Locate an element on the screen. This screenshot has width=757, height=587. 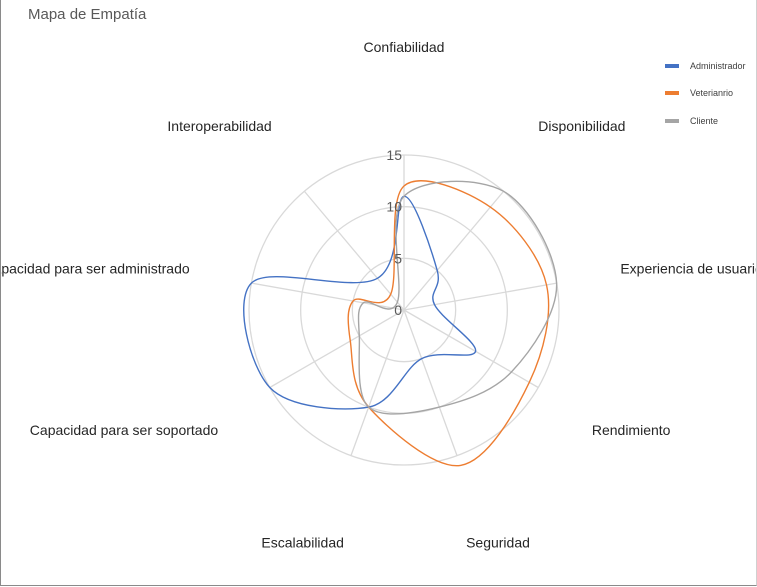
axis-label: Rendimiento is located at coordinates (631, 430).